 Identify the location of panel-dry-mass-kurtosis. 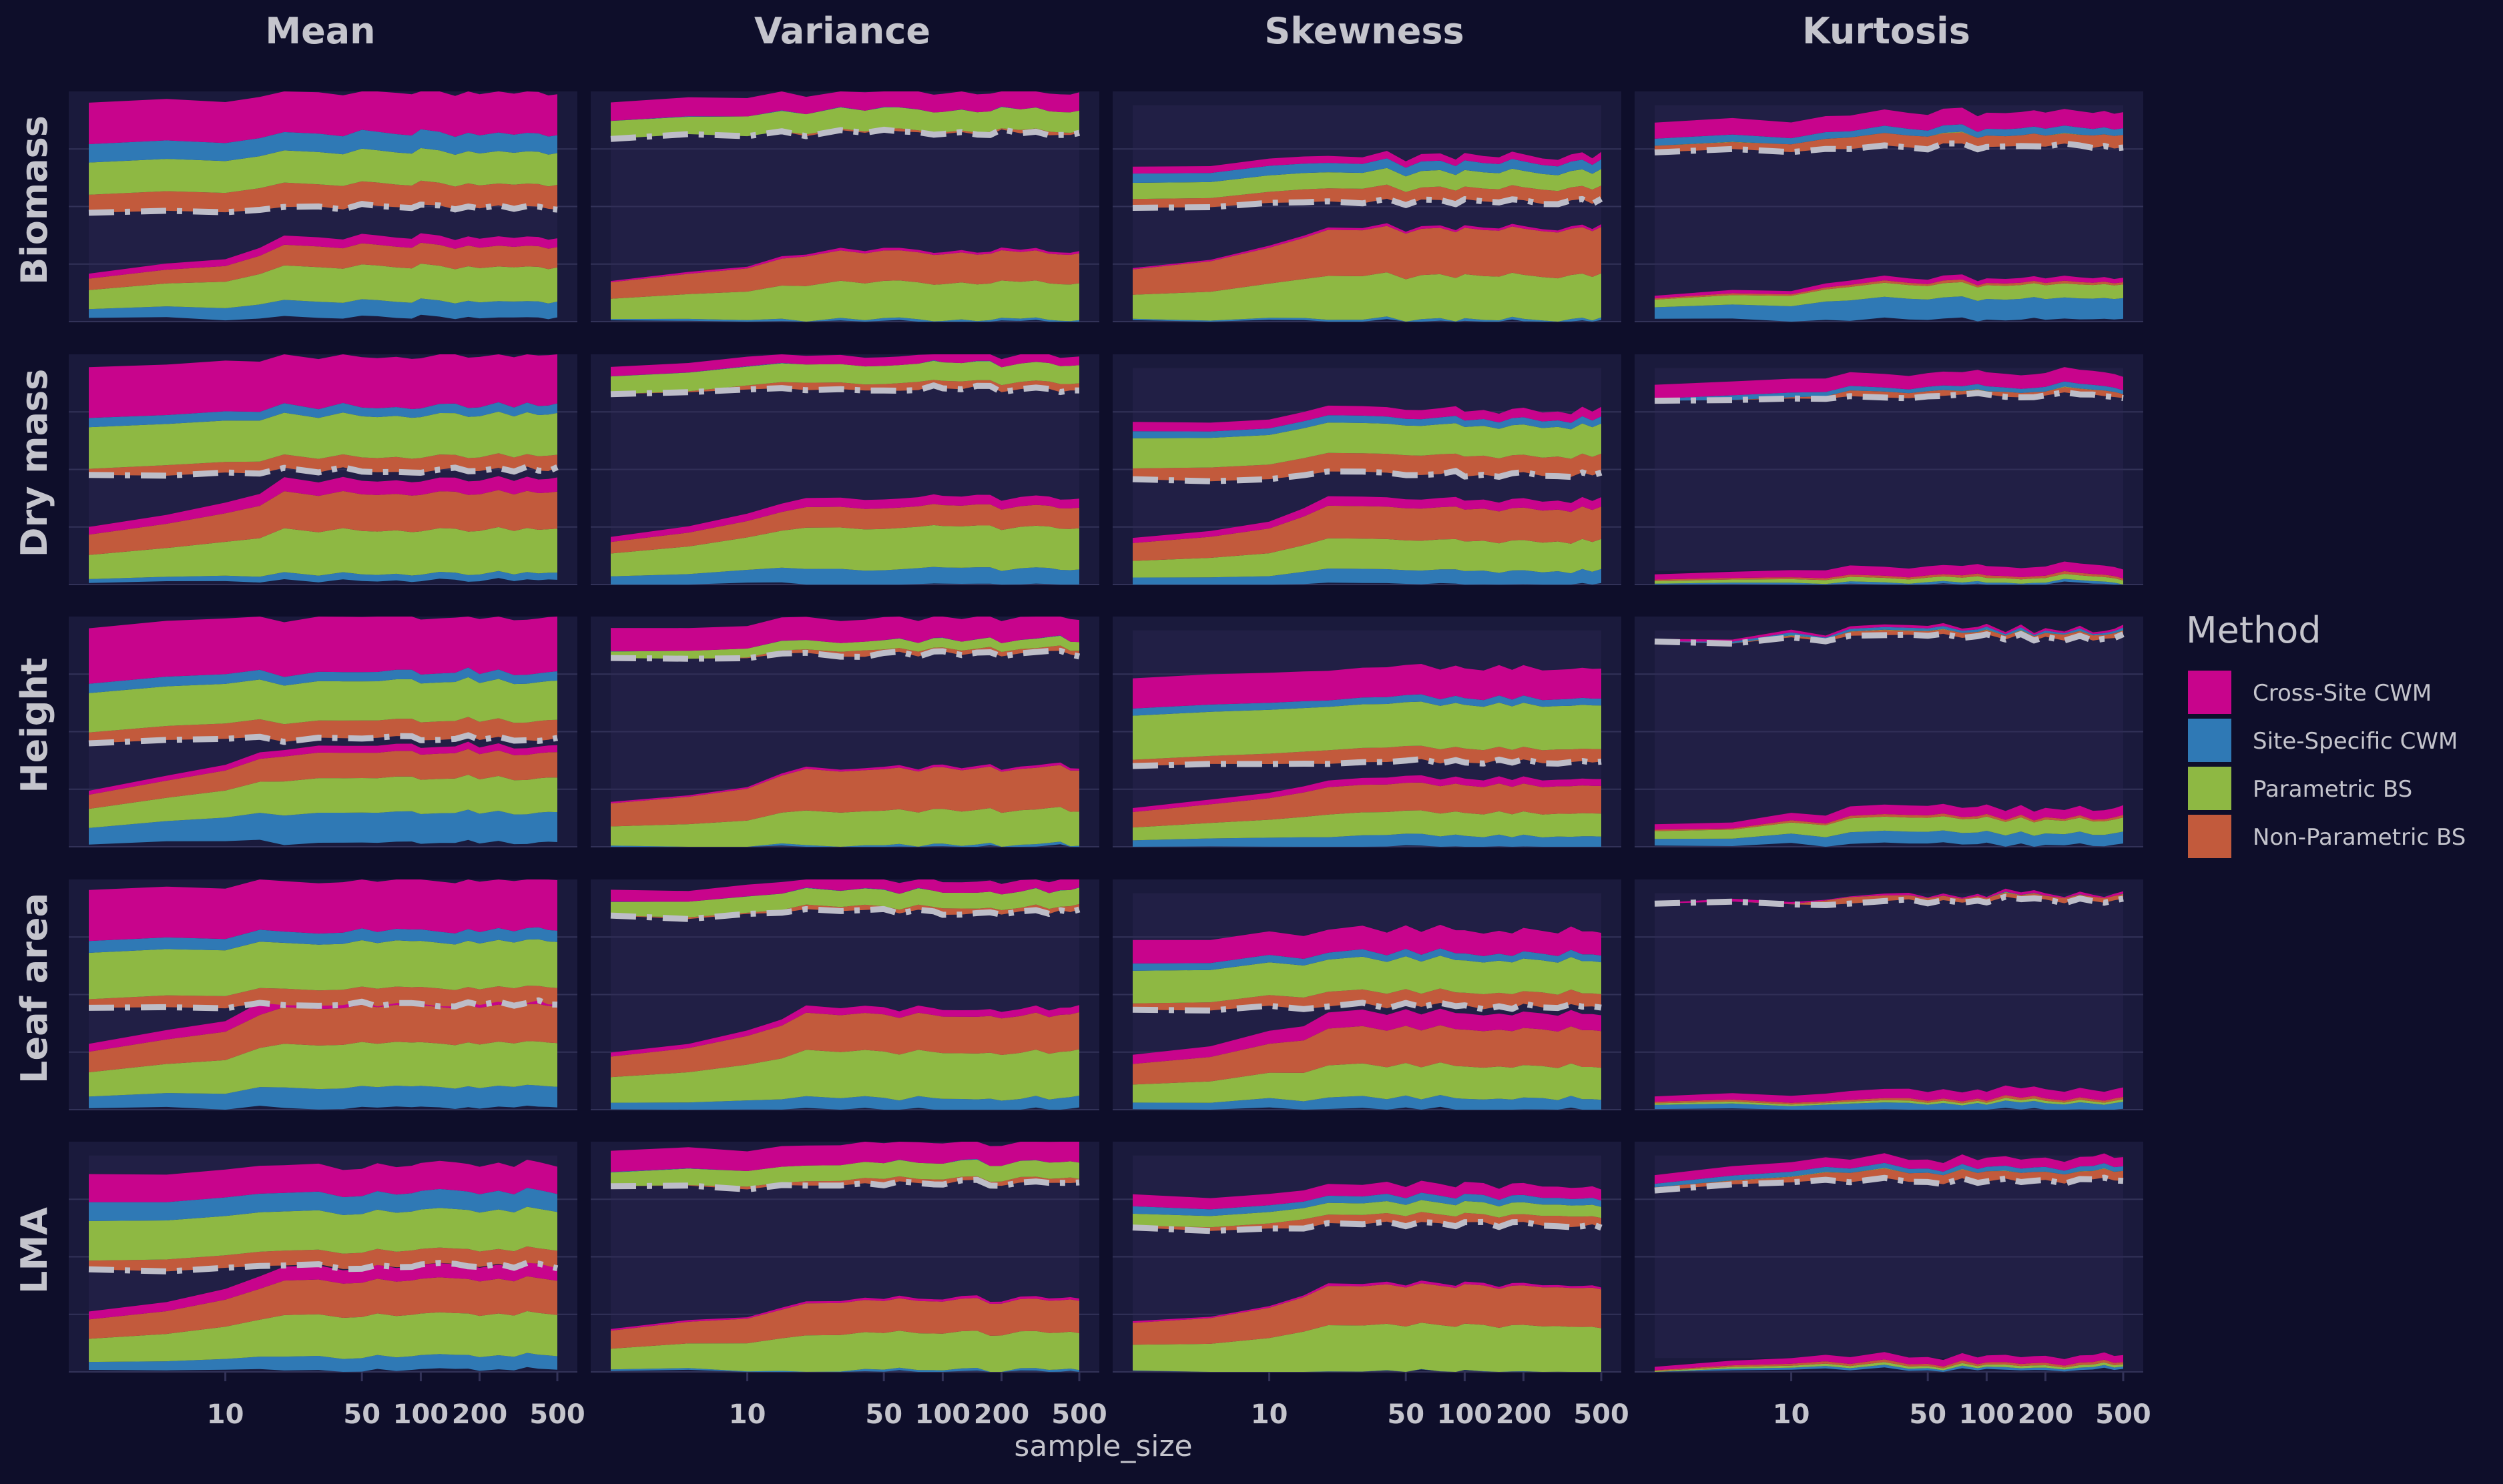
(1889, 469).